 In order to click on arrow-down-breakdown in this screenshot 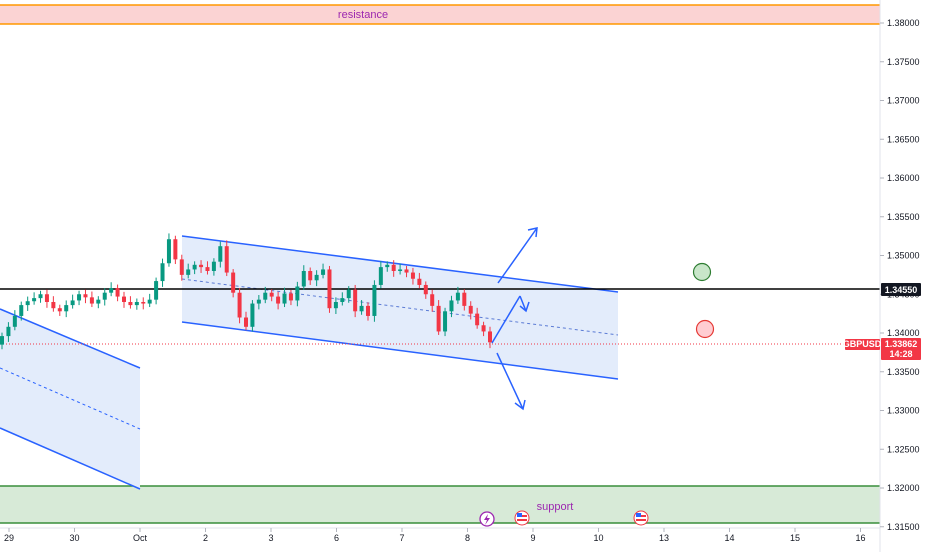, I will do `click(511, 381)`.